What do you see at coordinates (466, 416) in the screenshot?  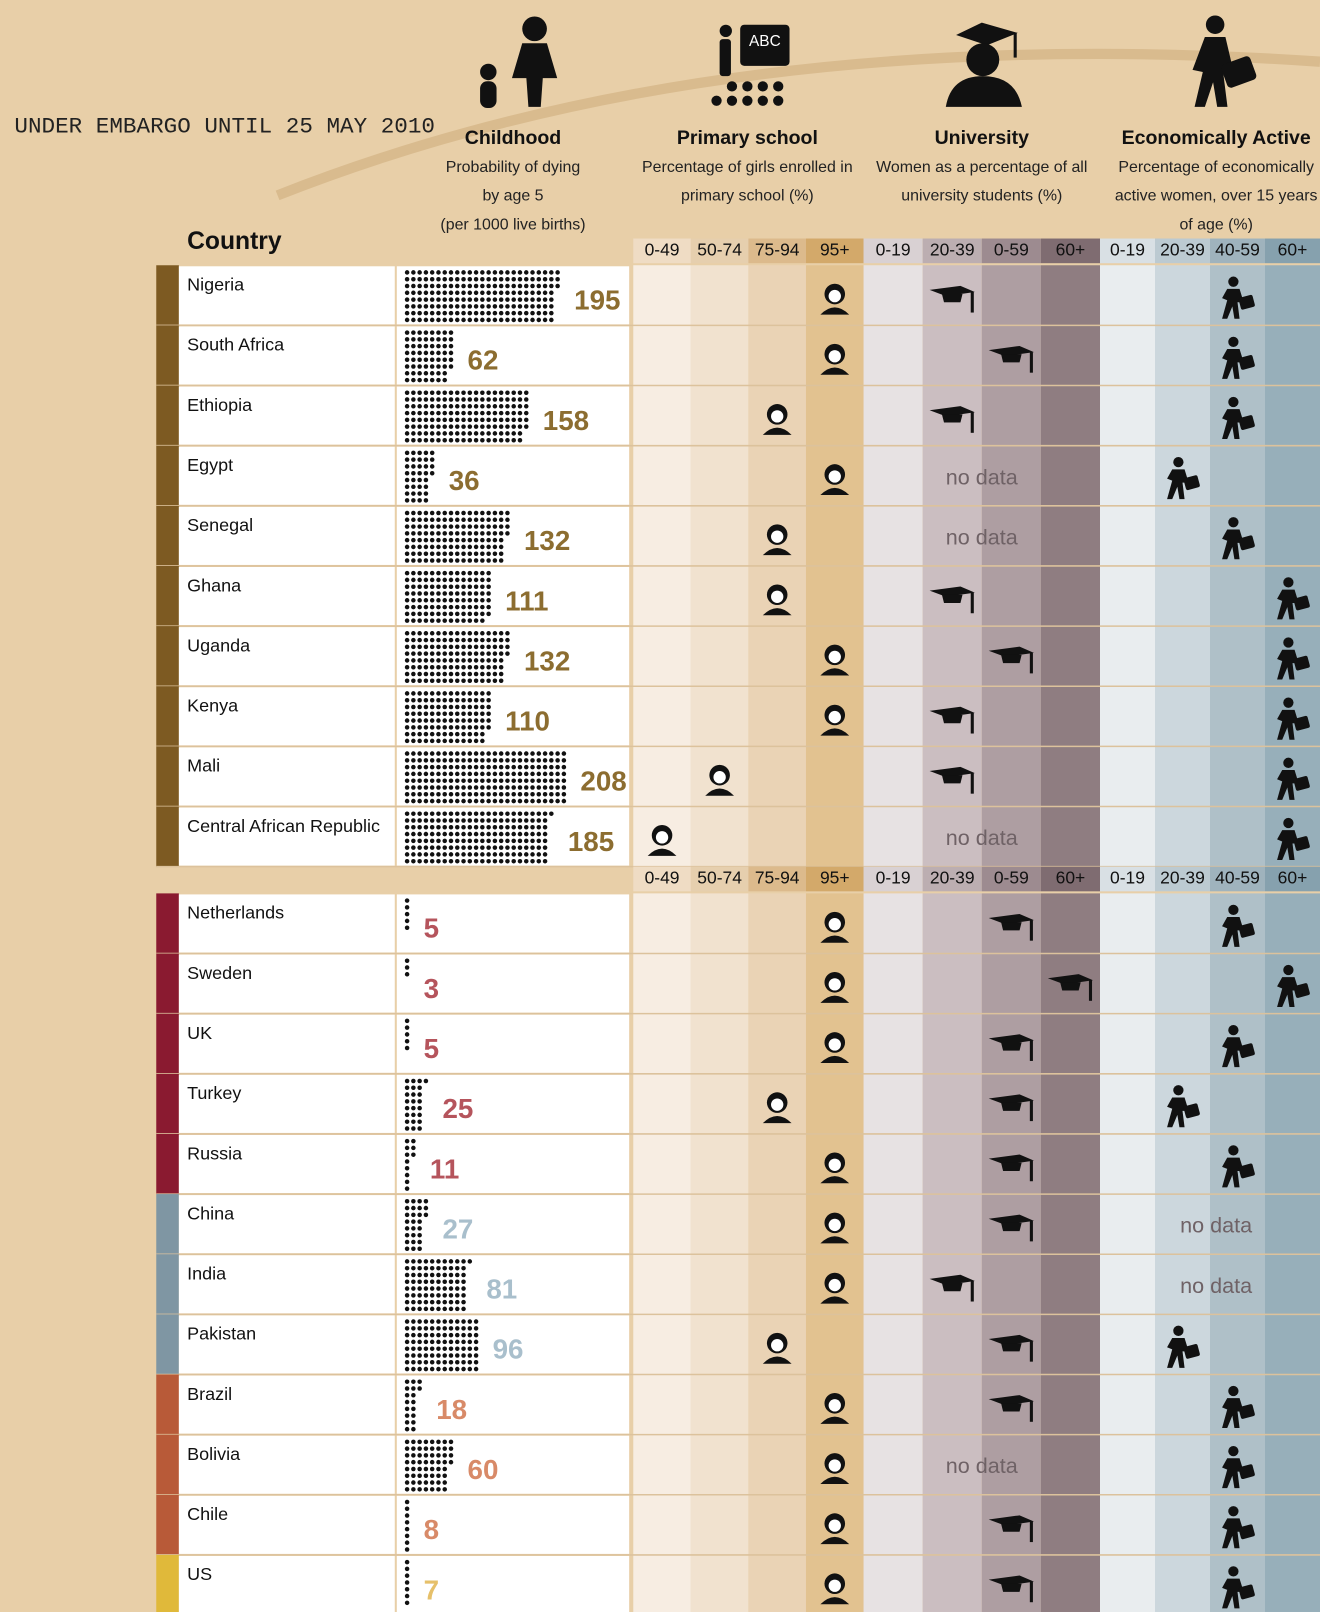 I see `mortality-dots` at bounding box center [466, 416].